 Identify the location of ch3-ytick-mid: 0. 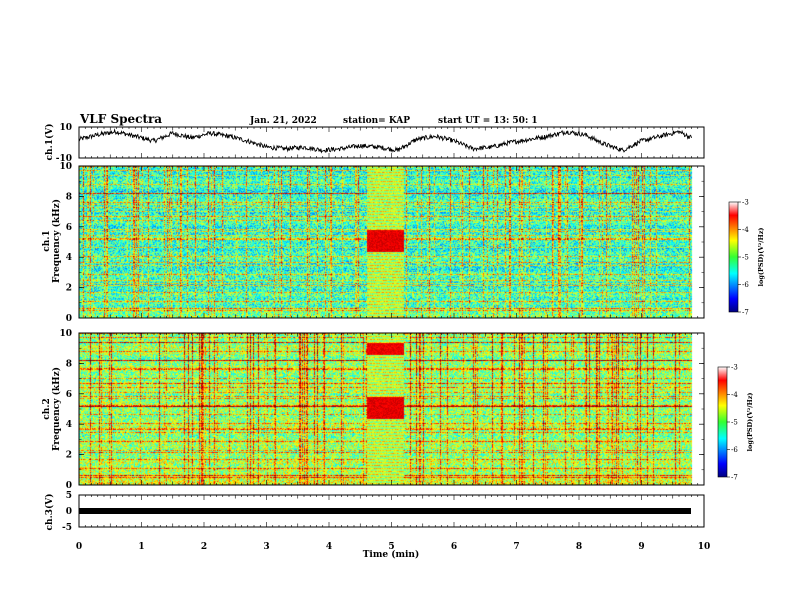
(69, 512).